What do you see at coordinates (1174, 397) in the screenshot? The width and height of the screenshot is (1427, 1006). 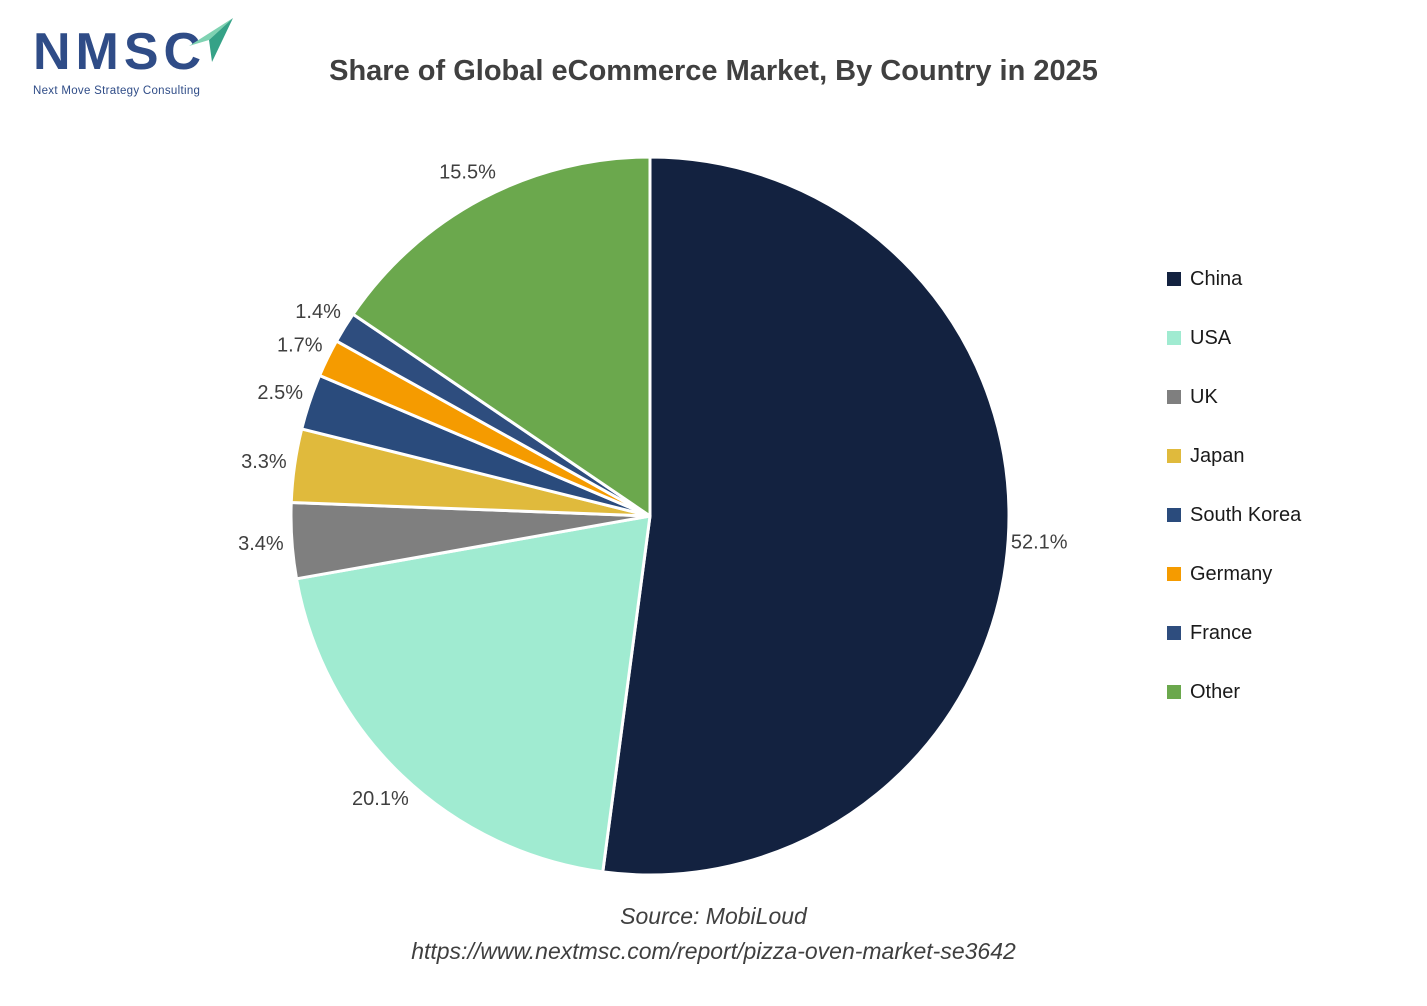 I see `legend-swatch-uk` at bounding box center [1174, 397].